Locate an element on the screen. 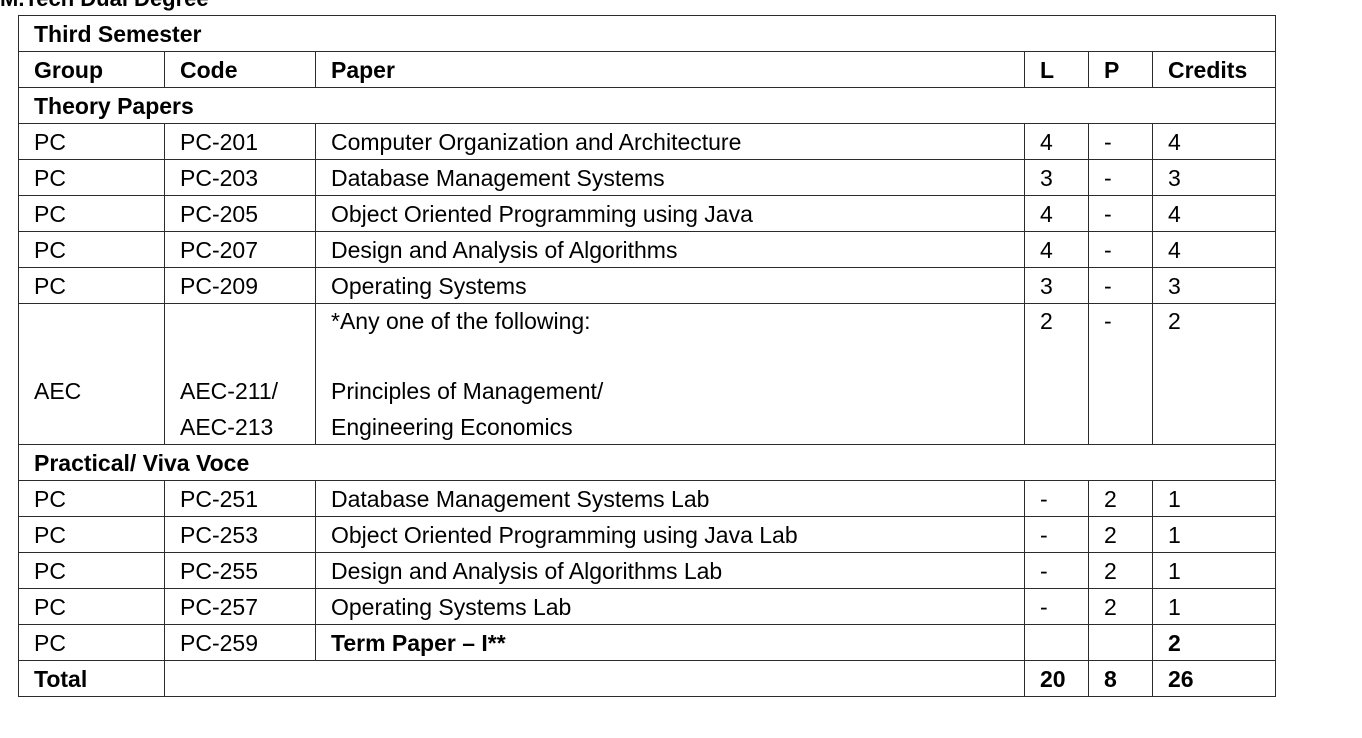 The height and width of the screenshot is (738, 1362). theory-section-row: Theory Papers is located at coordinates (647, 105).